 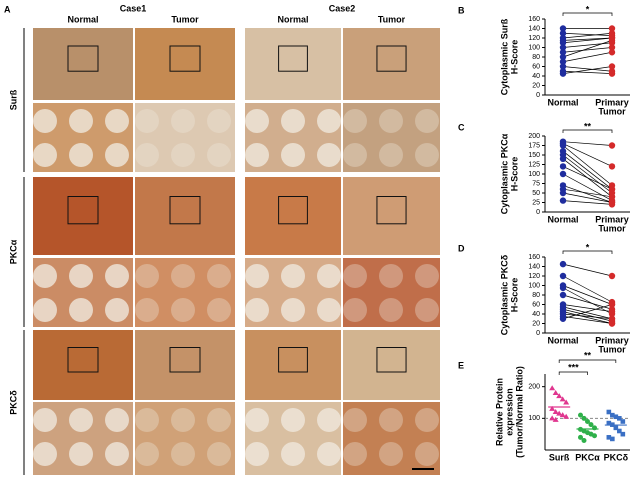 I want to click on x-tick-label: PKCδ, so click(x=616, y=457).